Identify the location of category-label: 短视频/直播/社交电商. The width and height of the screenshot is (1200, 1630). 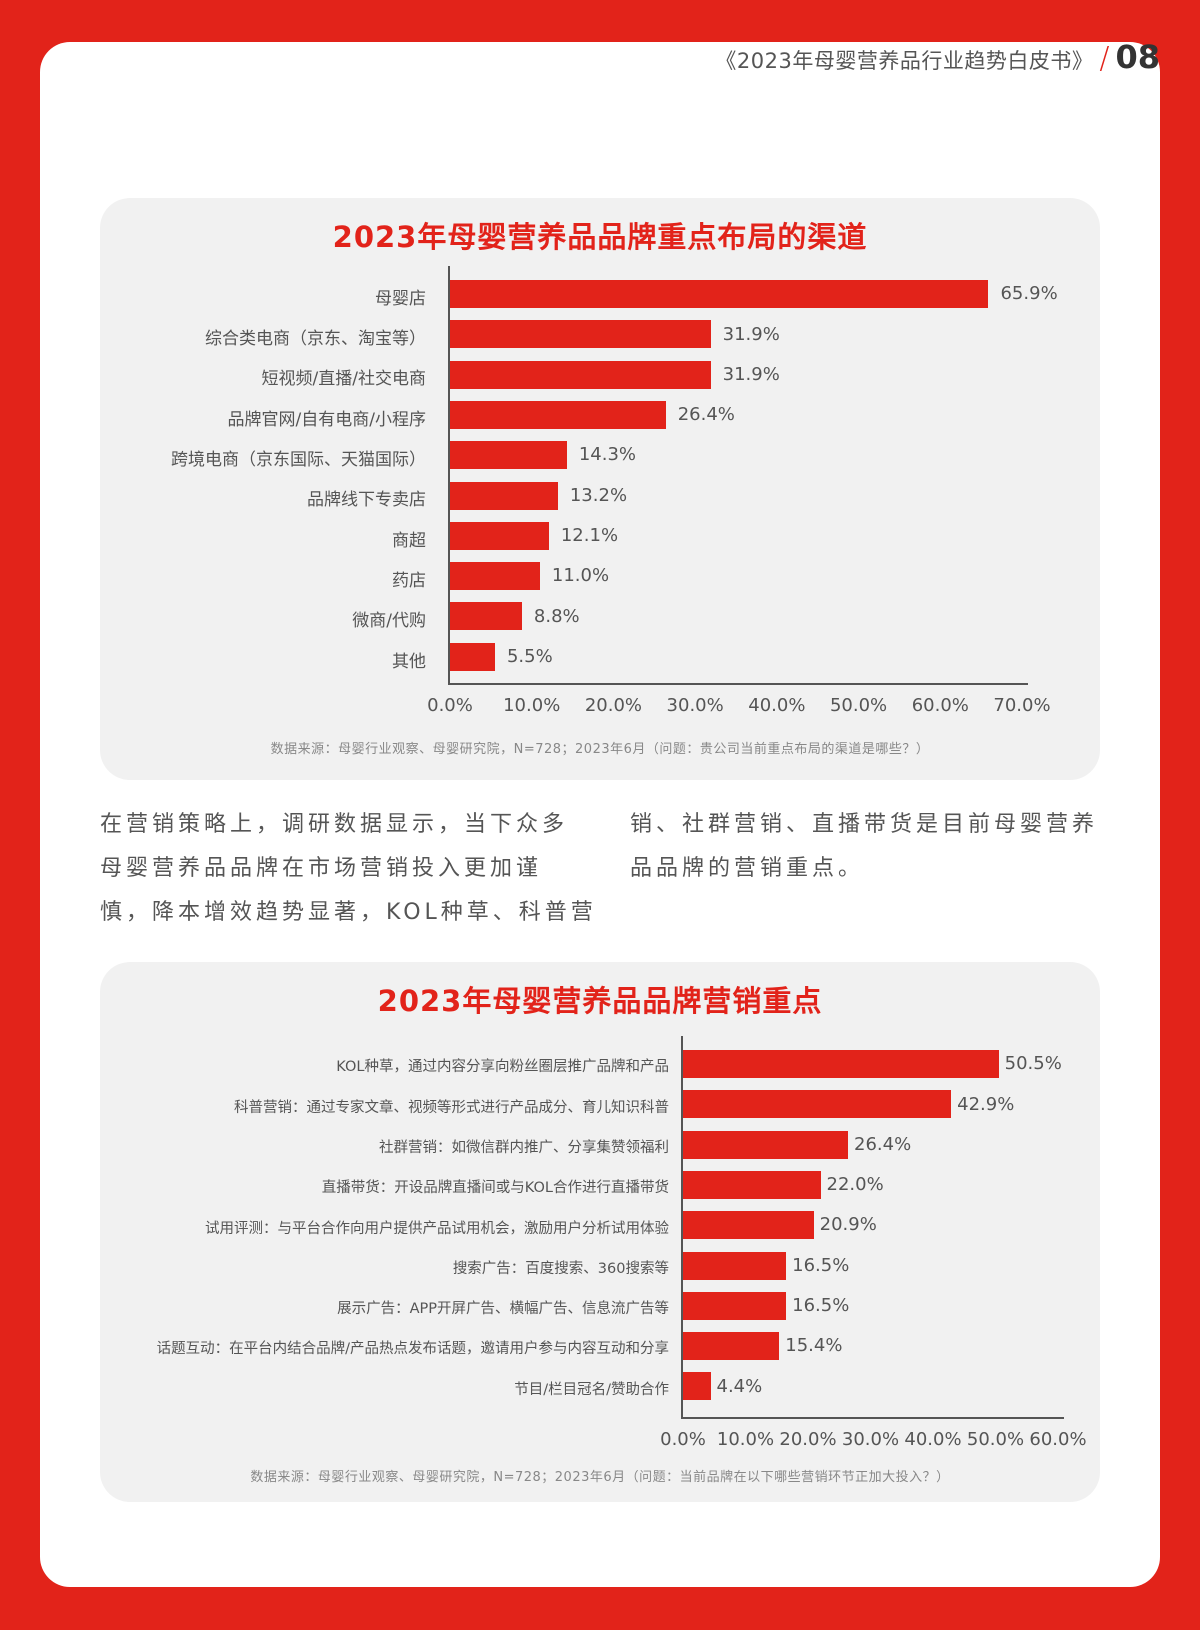
(343, 379).